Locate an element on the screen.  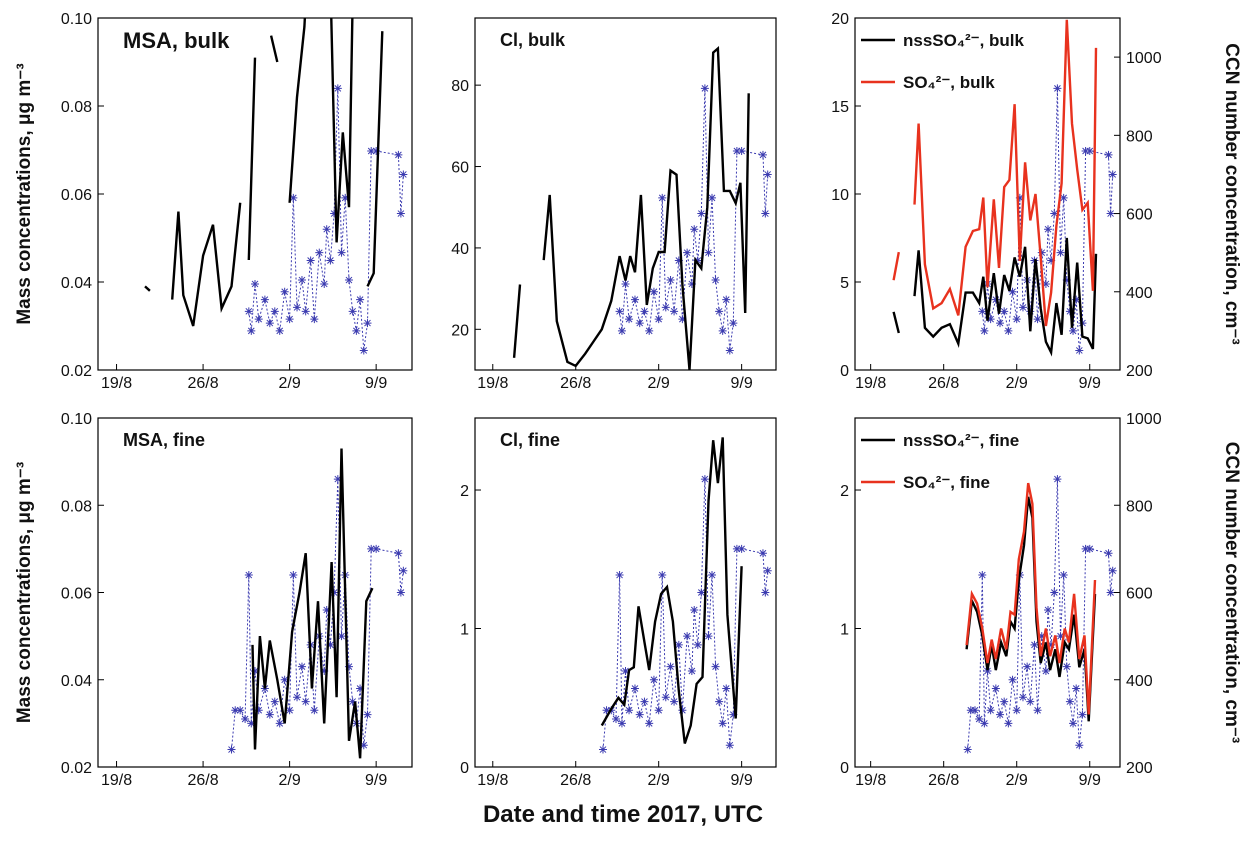
y-tick-label: 0.10 is located at coordinates (76, 419).